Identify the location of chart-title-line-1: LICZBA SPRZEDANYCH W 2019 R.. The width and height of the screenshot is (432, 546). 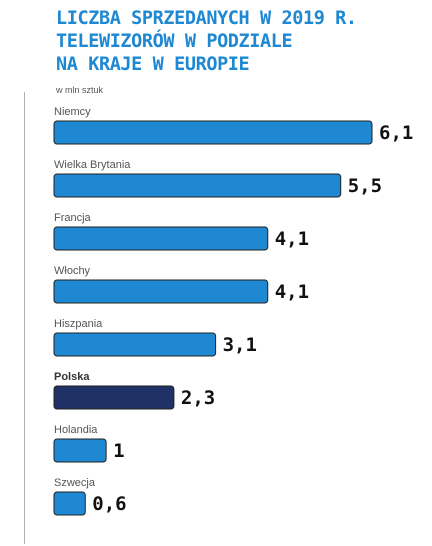
(206, 18).